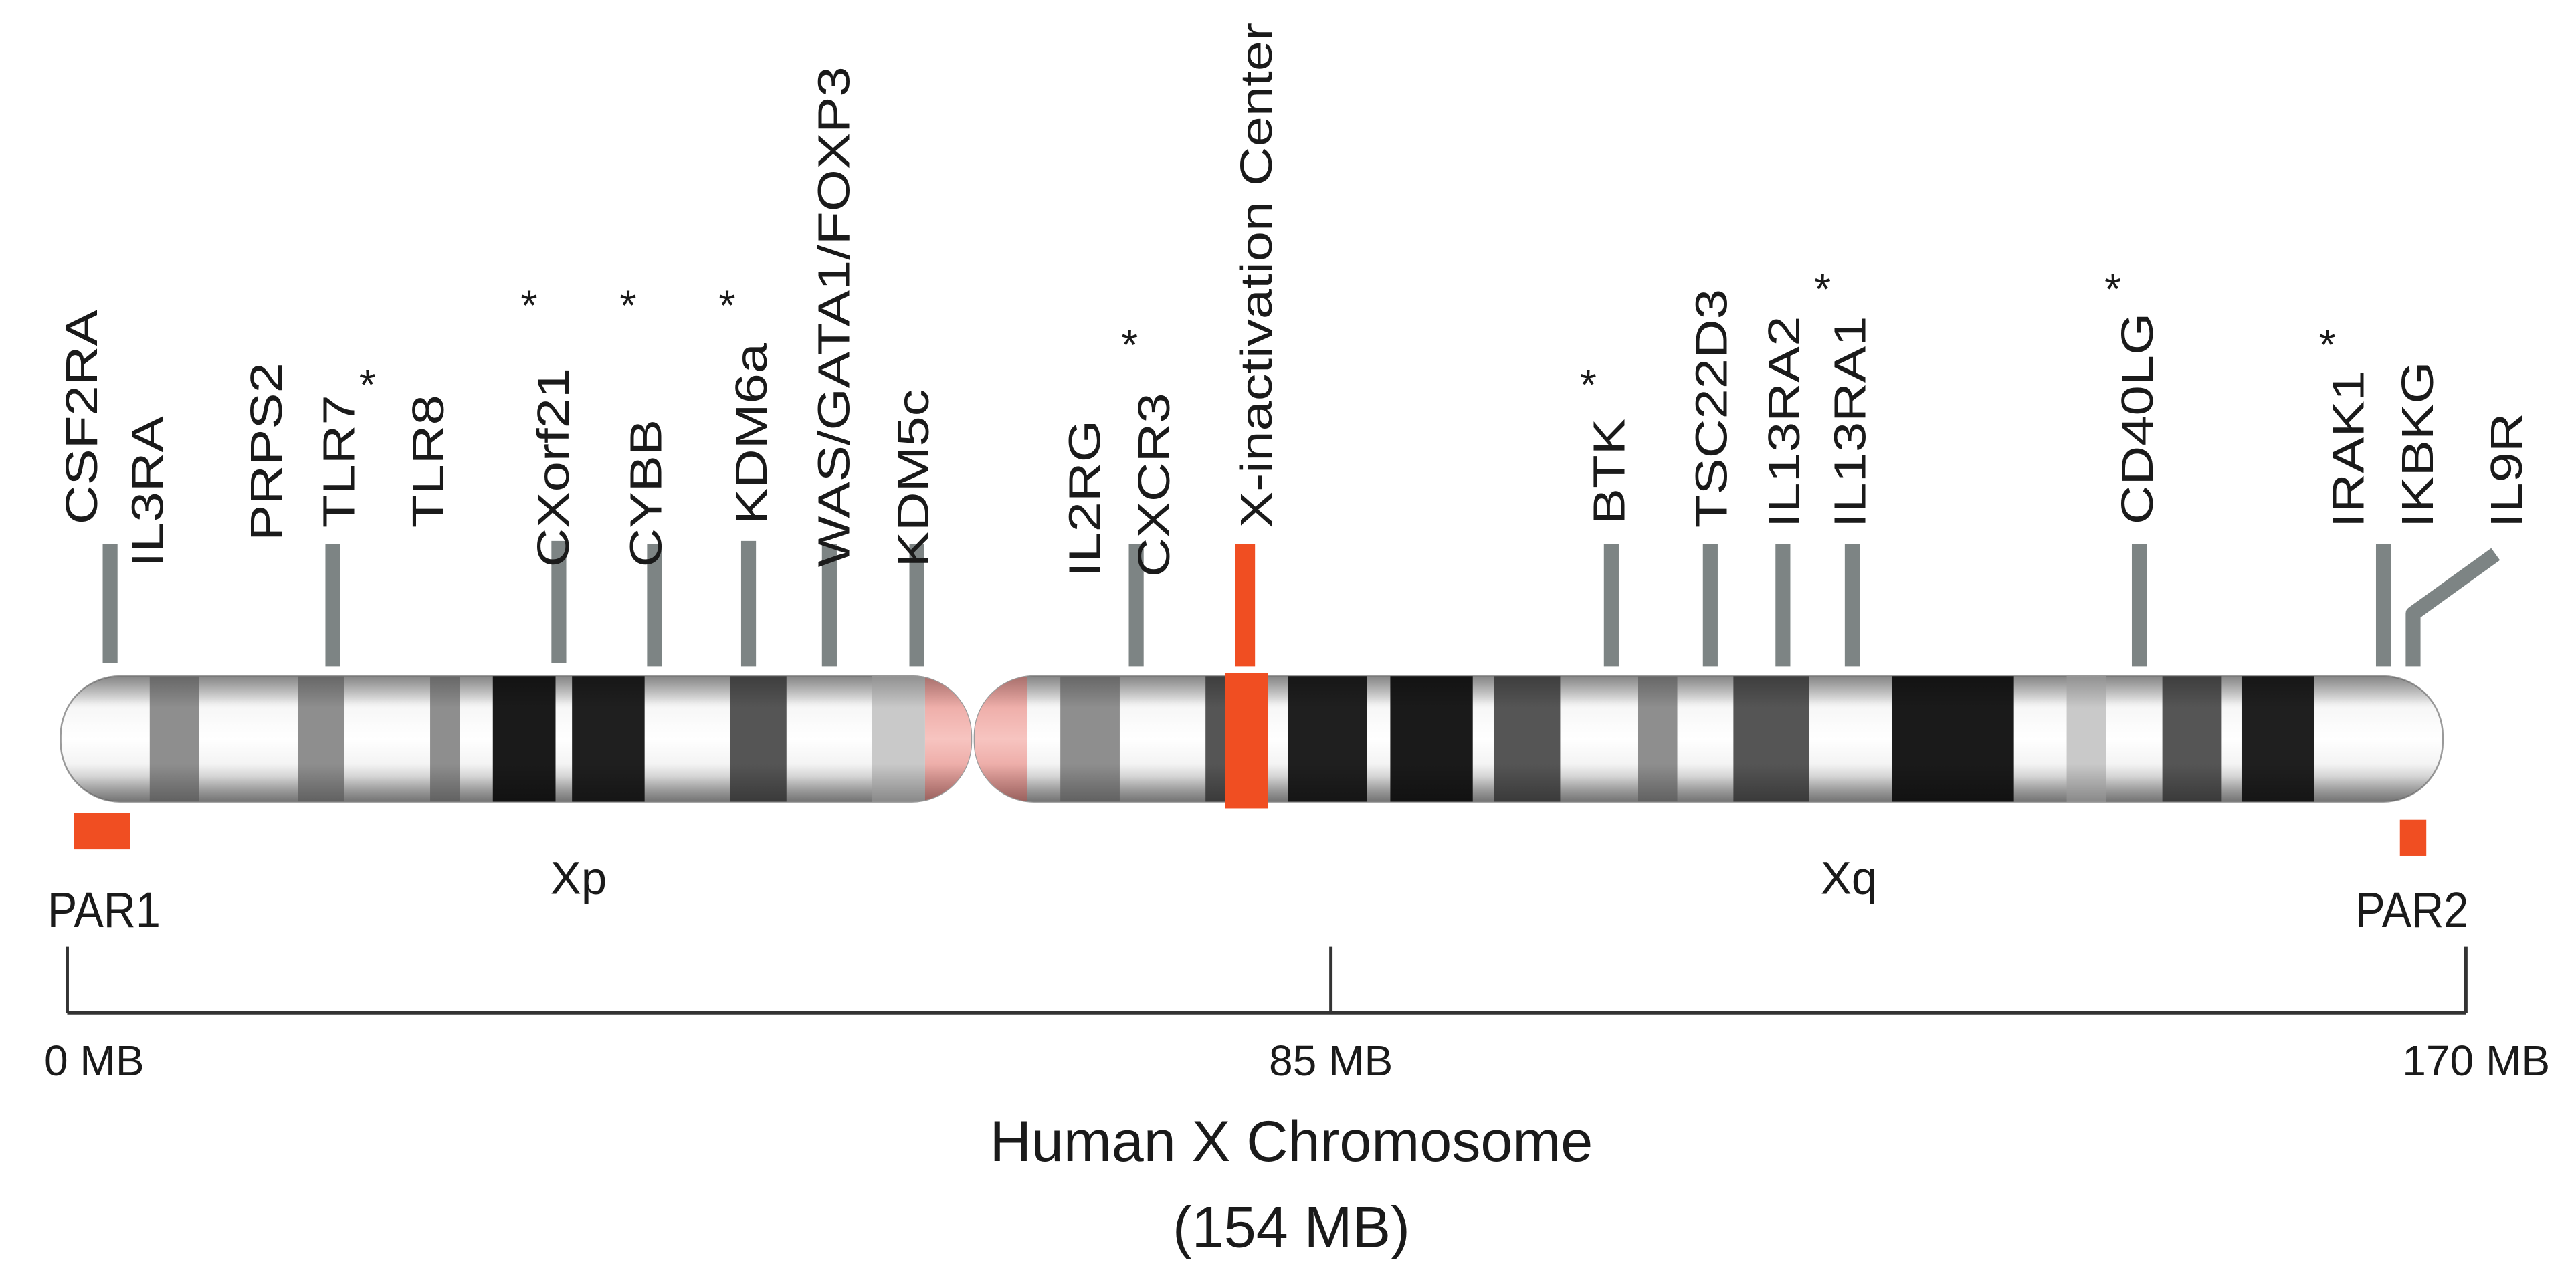  What do you see at coordinates (266, 452) in the screenshot?
I see `gene-label: PRPS2` at bounding box center [266, 452].